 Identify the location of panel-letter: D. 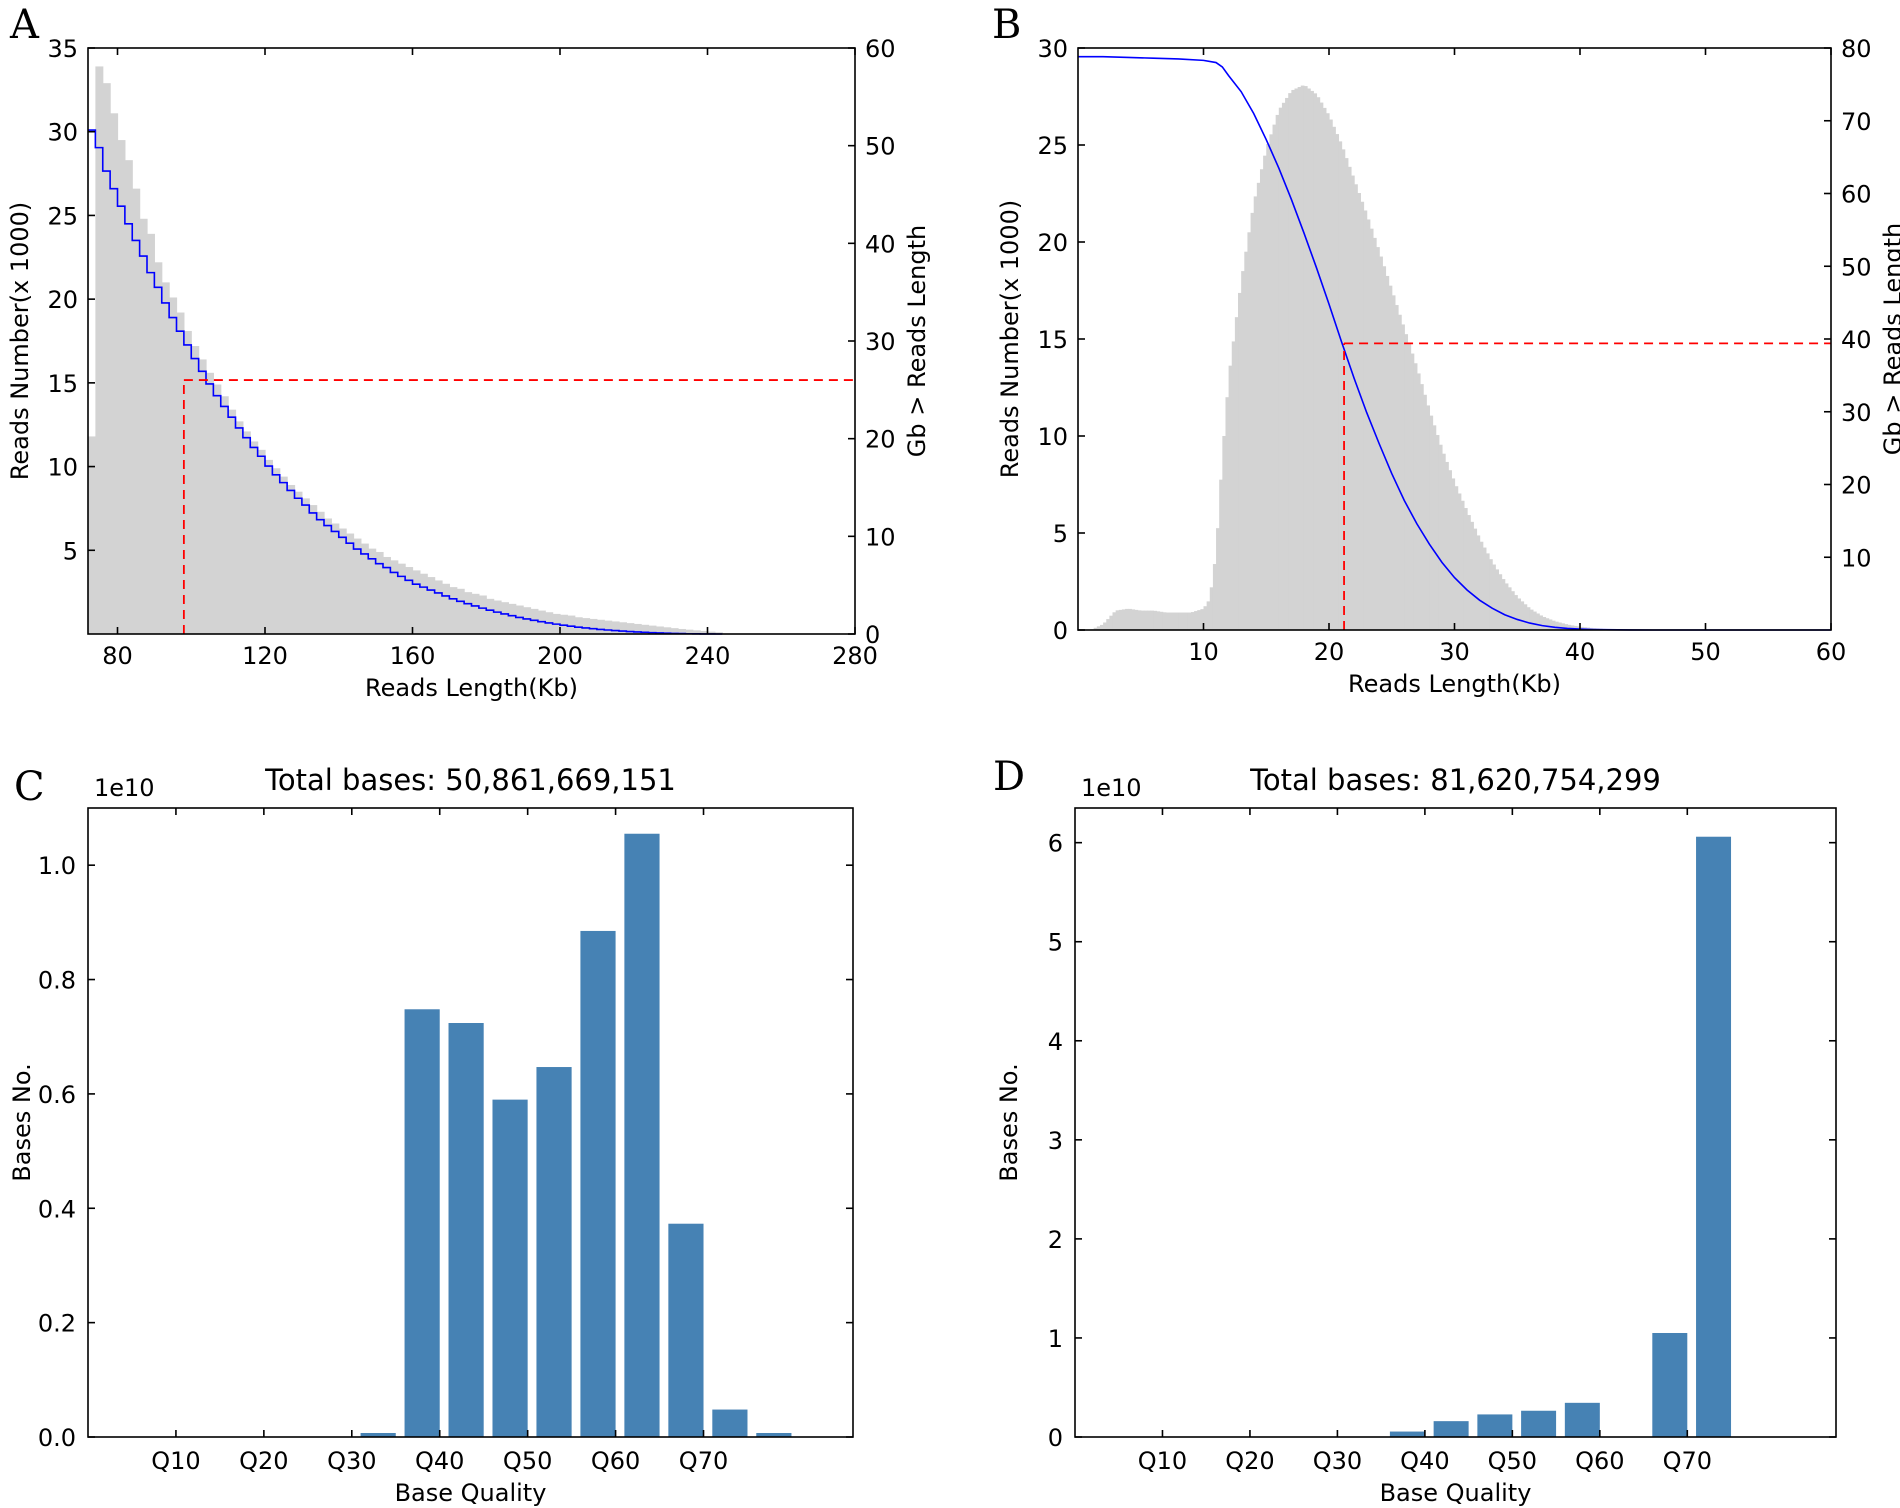
(1009, 777).